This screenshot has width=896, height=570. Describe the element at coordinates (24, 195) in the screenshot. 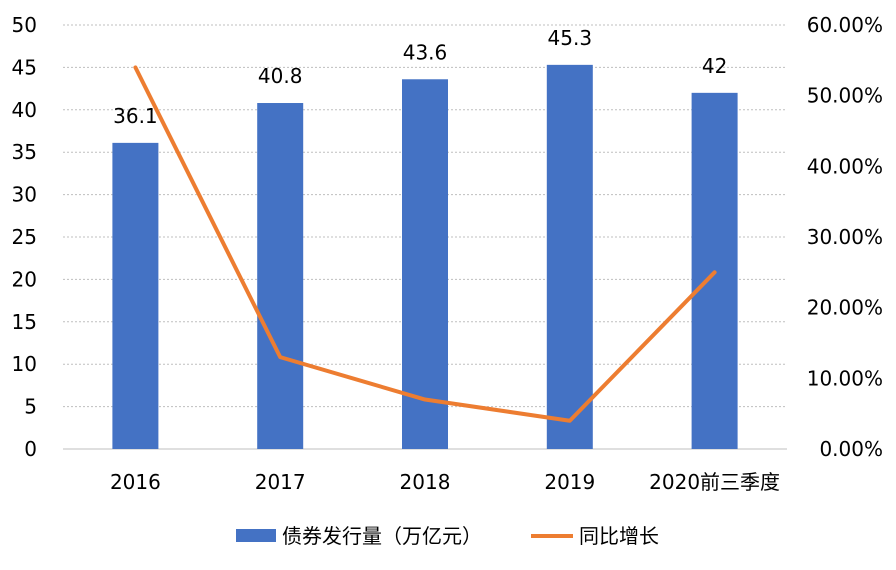

I see `y-left-tick-label: 30` at that location.